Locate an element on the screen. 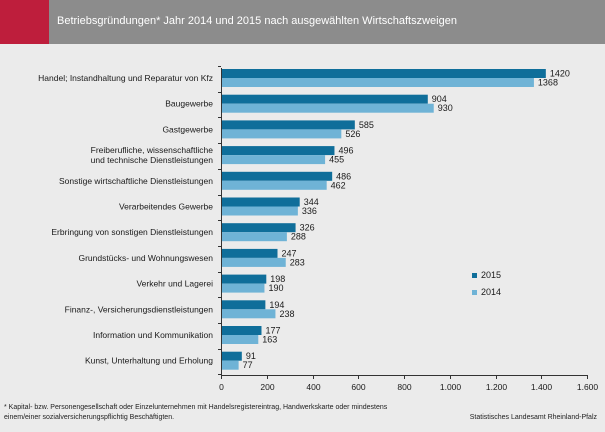  category-label: Information und Kommunikation is located at coordinates (153, 335).